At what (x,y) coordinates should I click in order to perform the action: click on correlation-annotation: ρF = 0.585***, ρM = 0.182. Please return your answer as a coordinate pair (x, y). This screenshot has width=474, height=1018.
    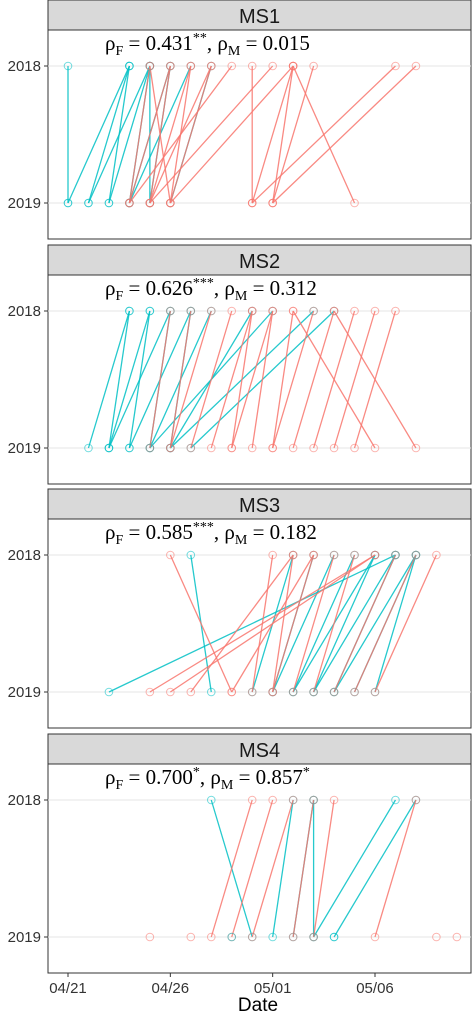
    Looking at the image, I should click on (211, 534).